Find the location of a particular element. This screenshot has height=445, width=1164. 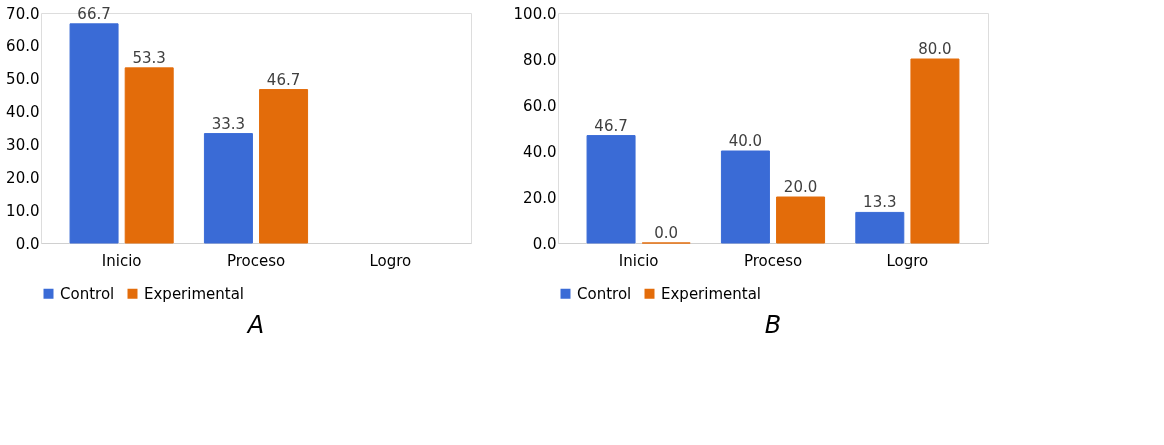

data-label: 53.3 is located at coordinates (149, 57).